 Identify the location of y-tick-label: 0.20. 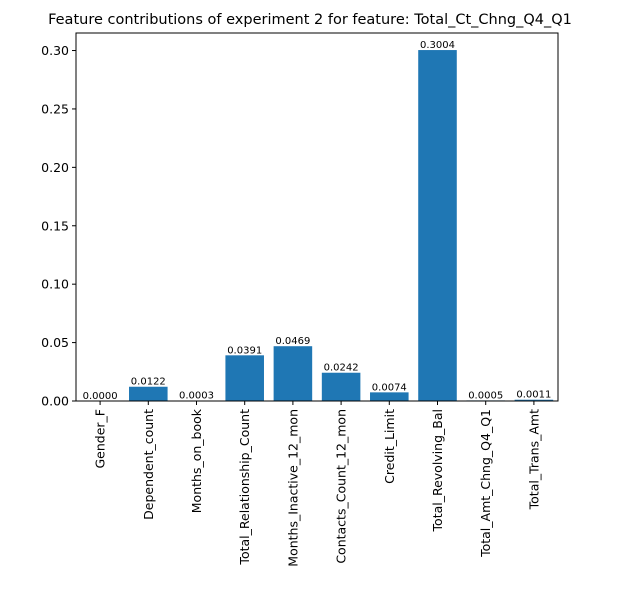
(55, 167).